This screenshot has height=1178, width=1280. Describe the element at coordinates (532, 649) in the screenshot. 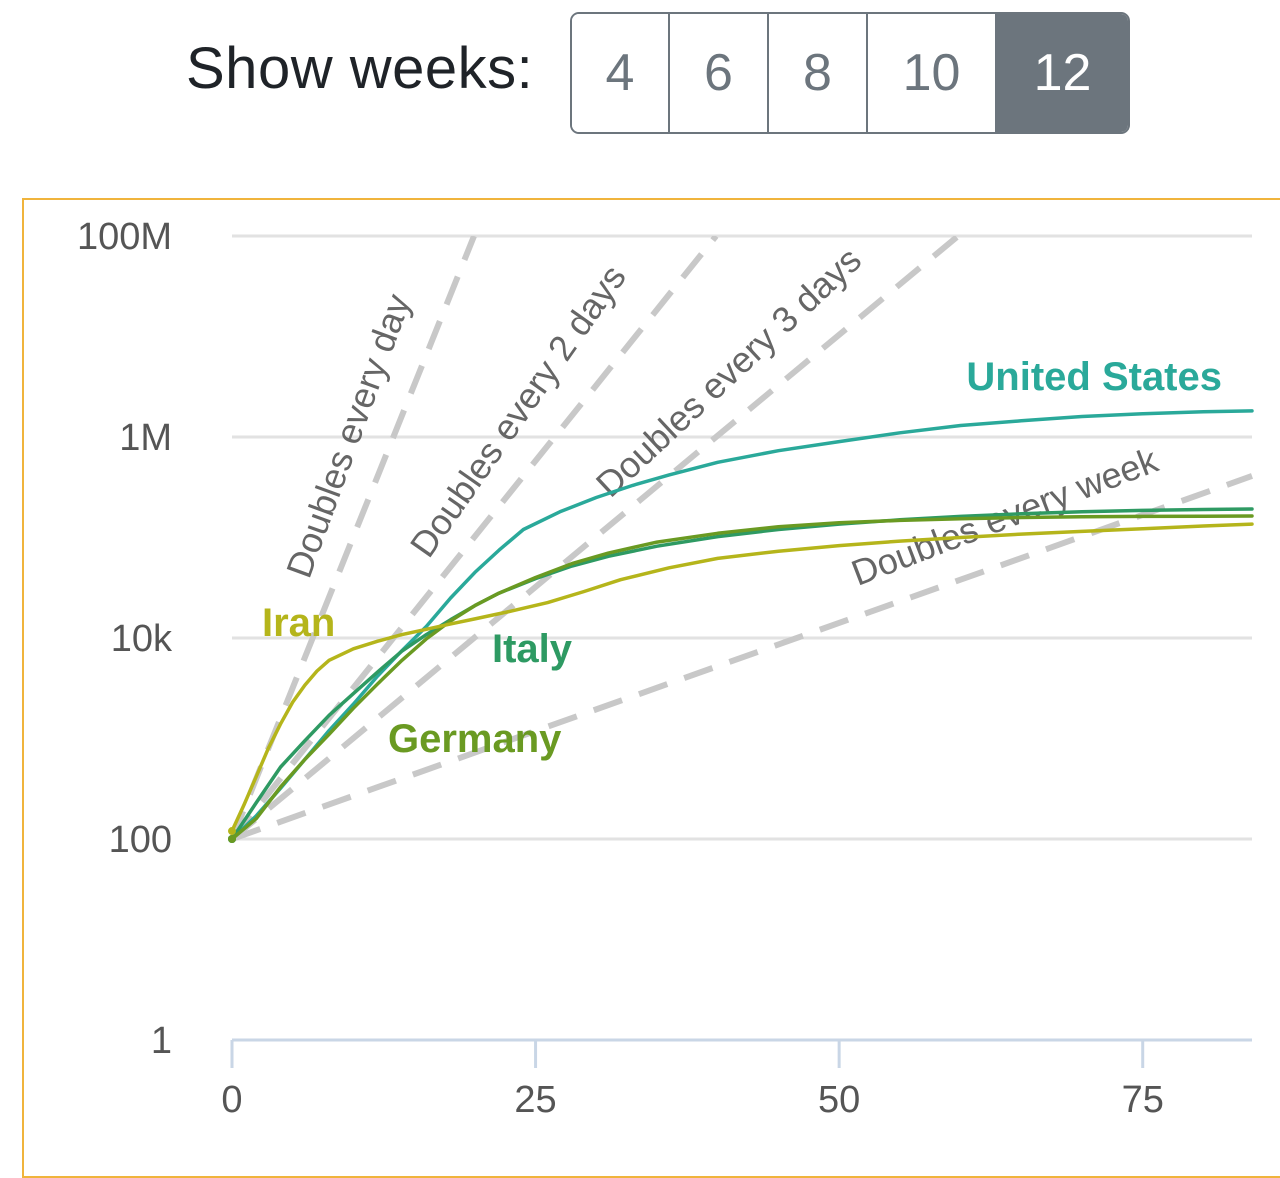

I see `series-label: Italy` at that location.